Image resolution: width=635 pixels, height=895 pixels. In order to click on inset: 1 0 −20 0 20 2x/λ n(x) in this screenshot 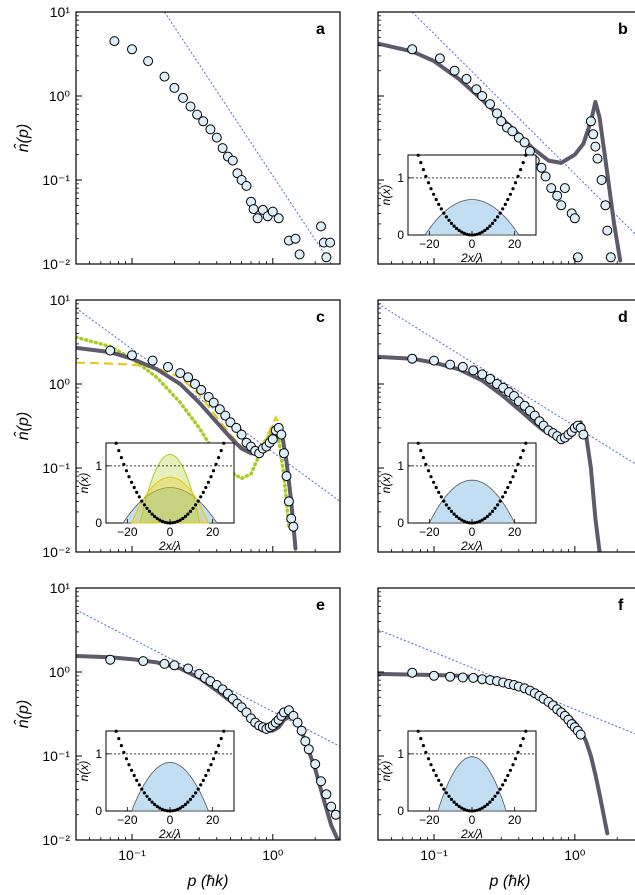, I will do `click(156, 785)`.